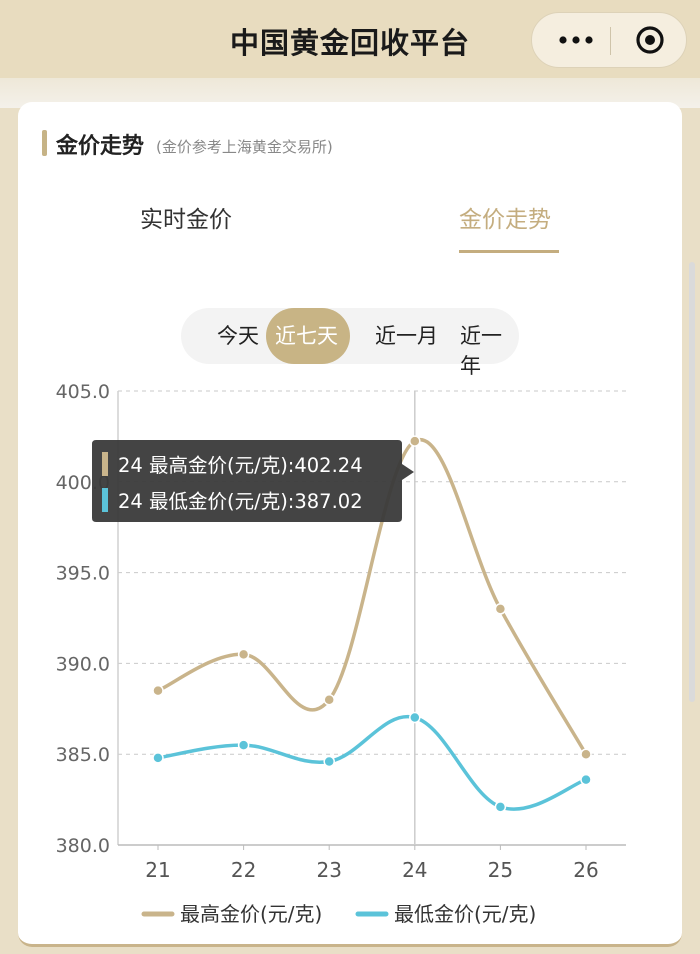  I want to click on capsule-divider, so click(610, 41).